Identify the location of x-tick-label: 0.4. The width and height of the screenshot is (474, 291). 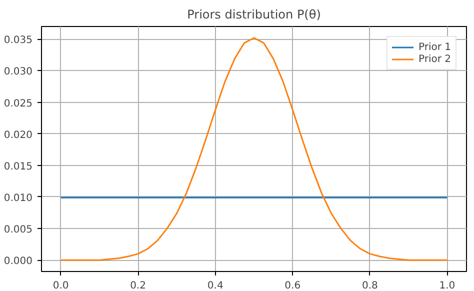
(215, 285).